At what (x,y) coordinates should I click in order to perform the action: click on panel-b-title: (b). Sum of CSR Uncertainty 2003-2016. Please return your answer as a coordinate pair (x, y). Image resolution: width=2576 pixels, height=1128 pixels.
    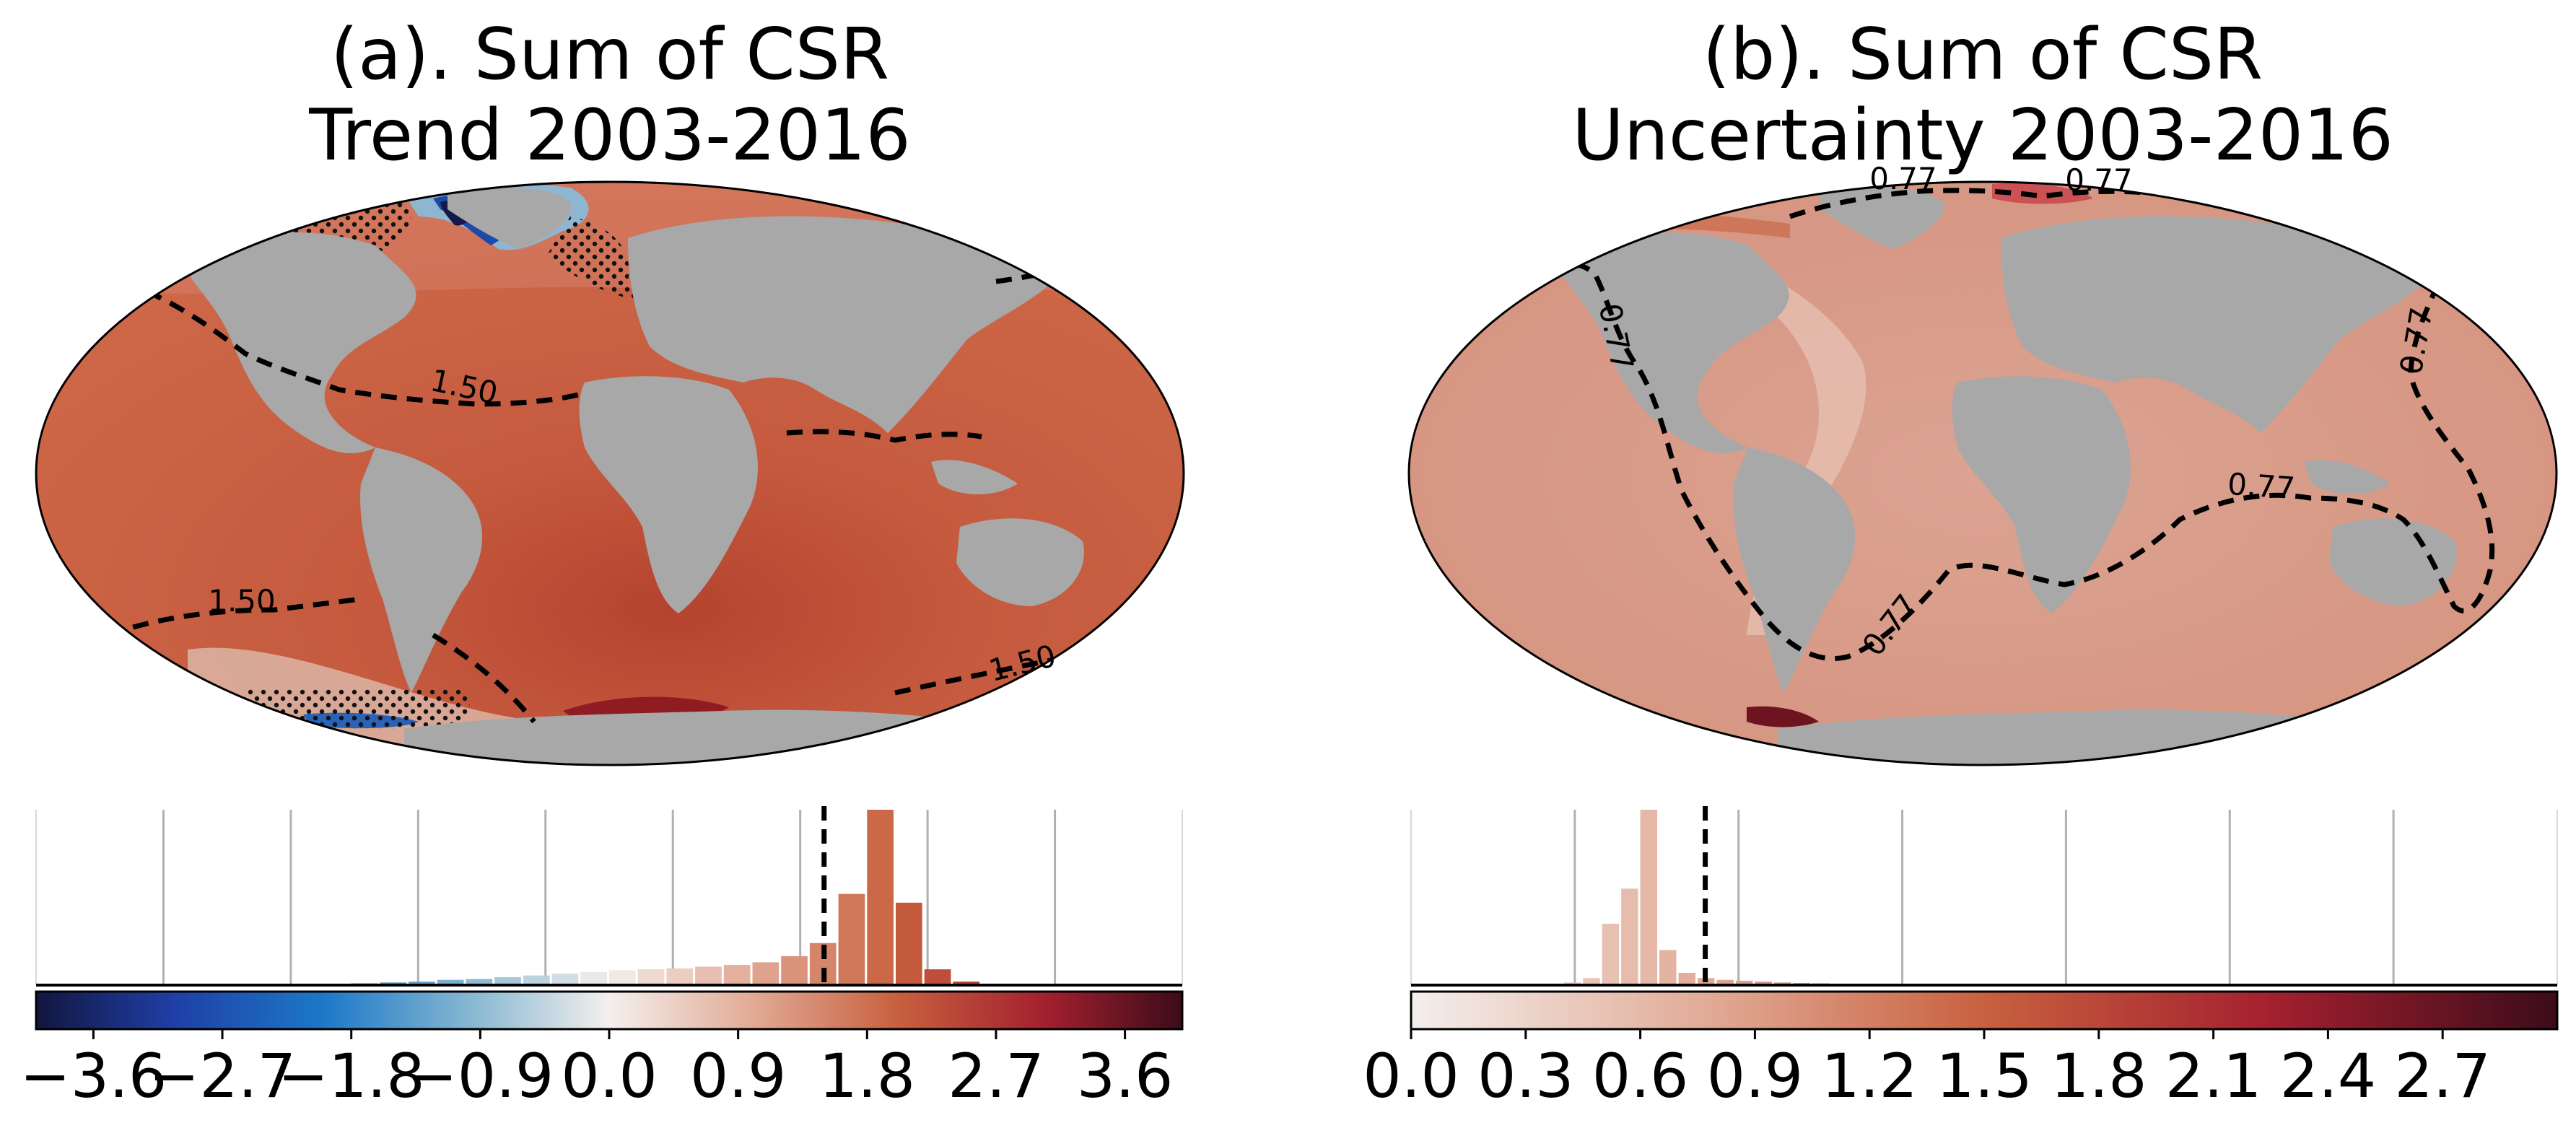
    Looking at the image, I should click on (1983, 95).